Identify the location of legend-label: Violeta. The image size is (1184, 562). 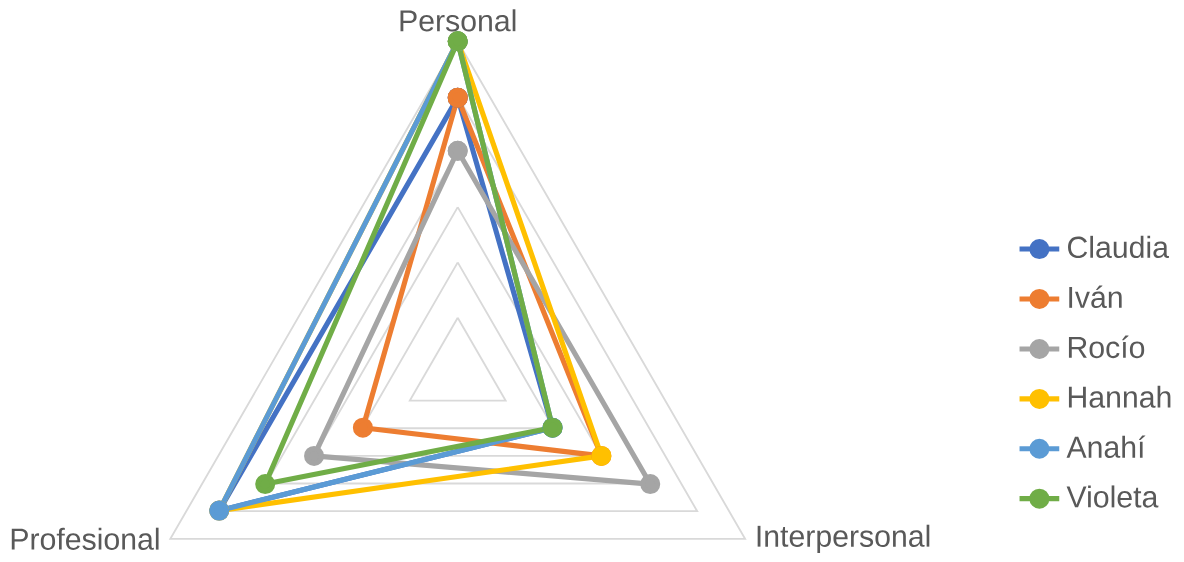
(1112, 496).